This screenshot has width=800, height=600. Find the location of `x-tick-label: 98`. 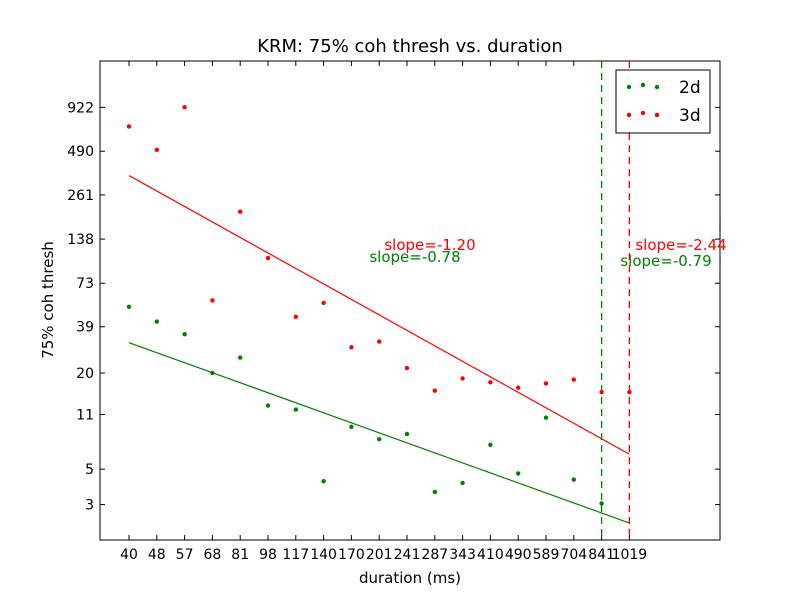

x-tick-label: 98 is located at coordinates (268, 555).